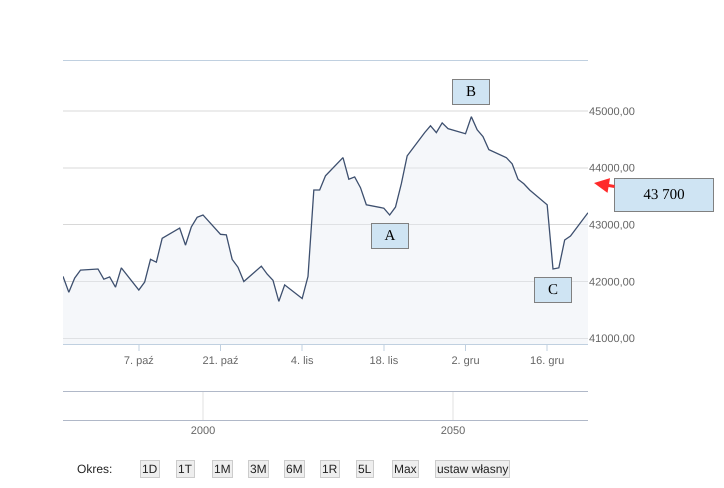 The width and height of the screenshot is (724, 488). What do you see at coordinates (302, 361) in the screenshot?
I see `x-tick-label: 4. lis` at bounding box center [302, 361].